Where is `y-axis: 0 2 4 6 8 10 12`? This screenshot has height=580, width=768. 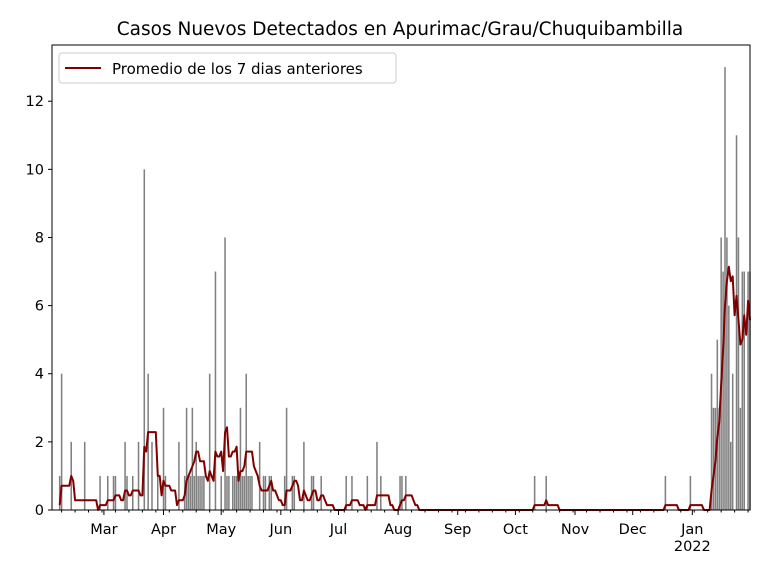
y-axis: 0 2 4 6 8 10 12 is located at coordinates (39, 306).